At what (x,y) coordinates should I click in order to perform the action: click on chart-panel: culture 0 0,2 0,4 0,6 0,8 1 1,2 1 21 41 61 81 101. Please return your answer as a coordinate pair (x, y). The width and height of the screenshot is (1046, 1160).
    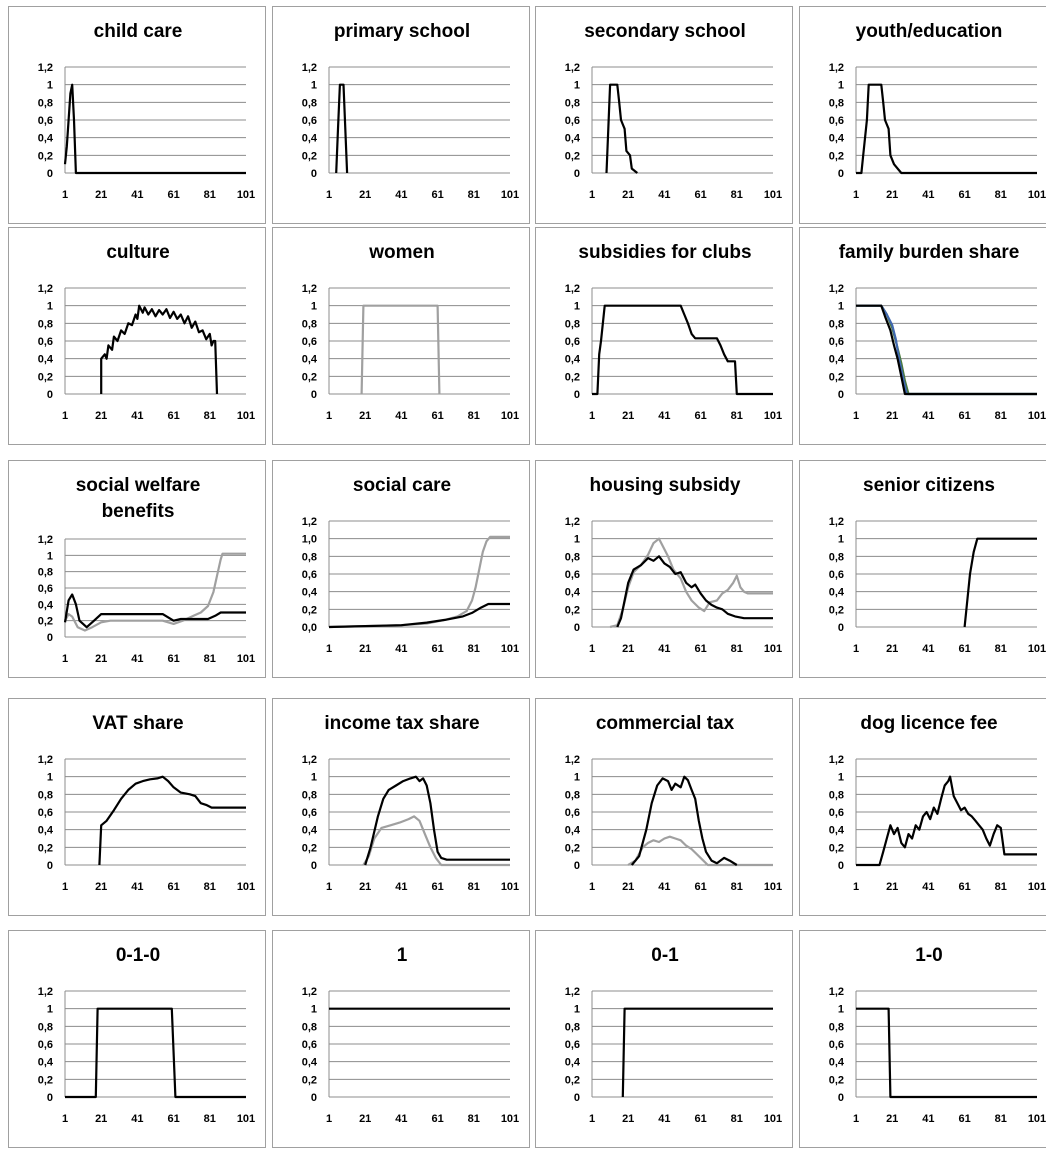
    Looking at the image, I should click on (137, 336).